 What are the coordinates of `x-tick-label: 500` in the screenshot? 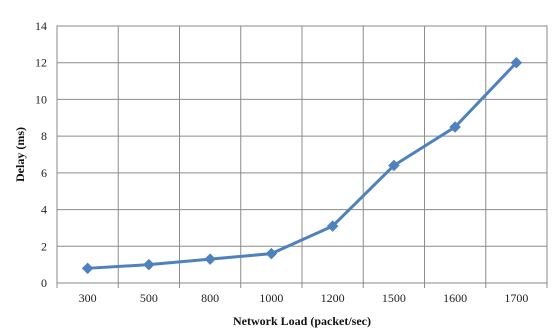 It's located at (149, 298).